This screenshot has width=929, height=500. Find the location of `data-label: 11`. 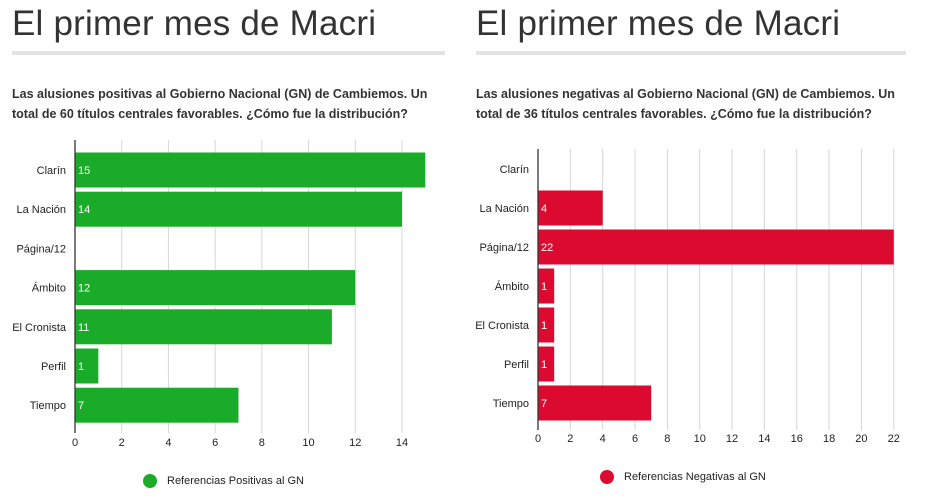

data-label: 11 is located at coordinates (83, 328).